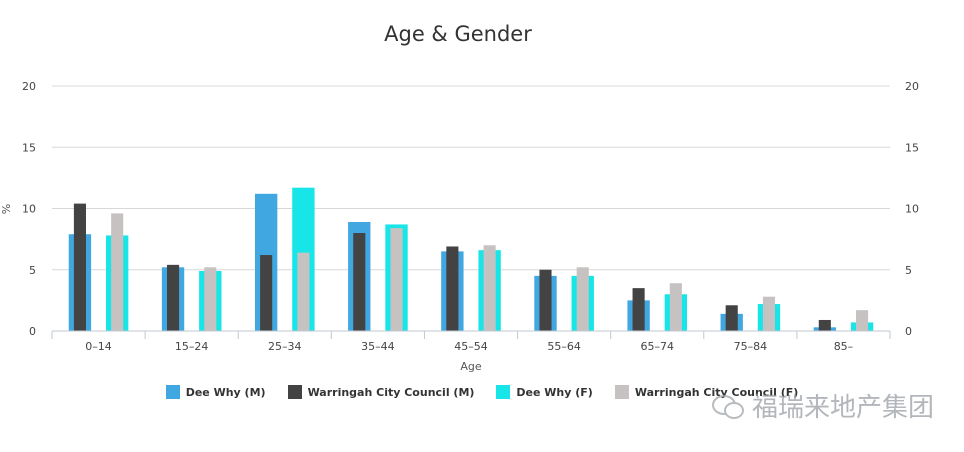  I want to click on y-tick-label-left: 10, so click(29, 209).